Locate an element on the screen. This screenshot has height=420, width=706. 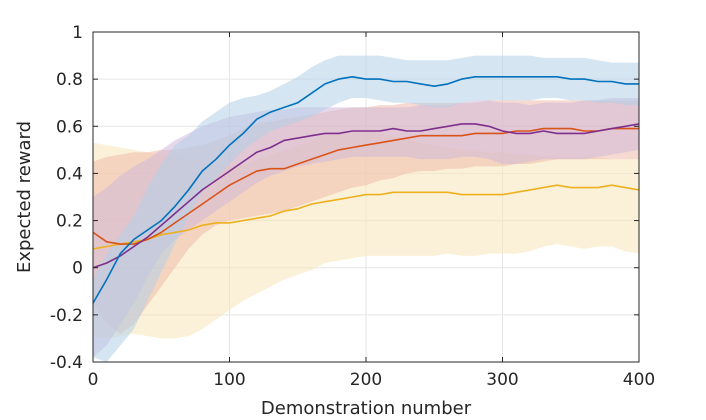
y-tick-label: -0.2 is located at coordinates (66, 316).